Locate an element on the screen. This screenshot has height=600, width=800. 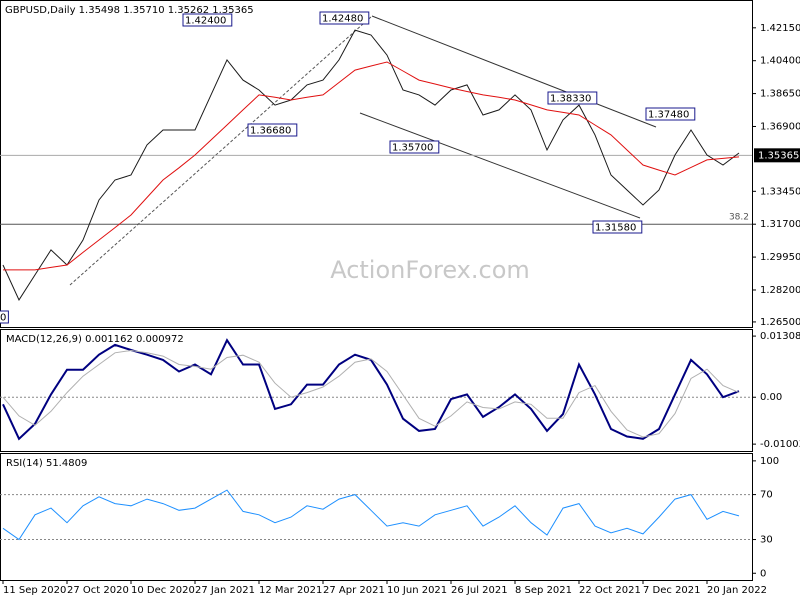
y-tick-label: 0.013083 is located at coordinates (780, 336).